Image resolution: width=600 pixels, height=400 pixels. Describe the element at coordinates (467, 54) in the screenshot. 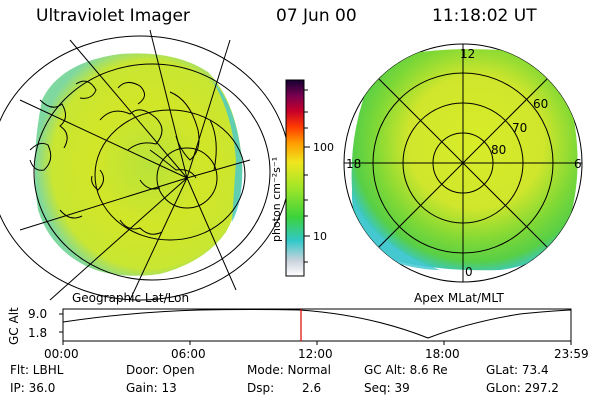

I see `mlt-label-12: 12` at that location.